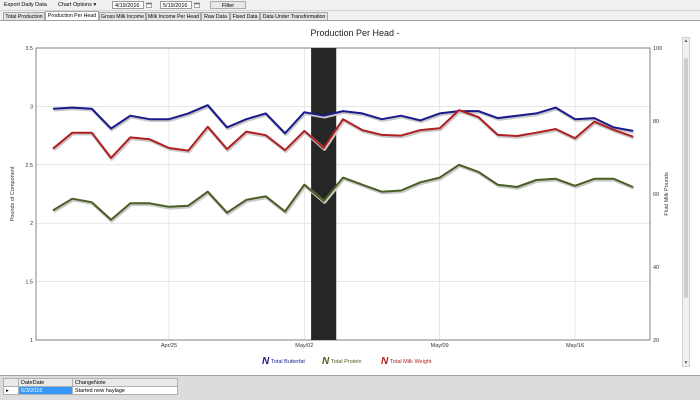 The width and height of the screenshot is (700, 400). I want to click on chart-scrollbar: ▲ ▼, so click(686, 202).